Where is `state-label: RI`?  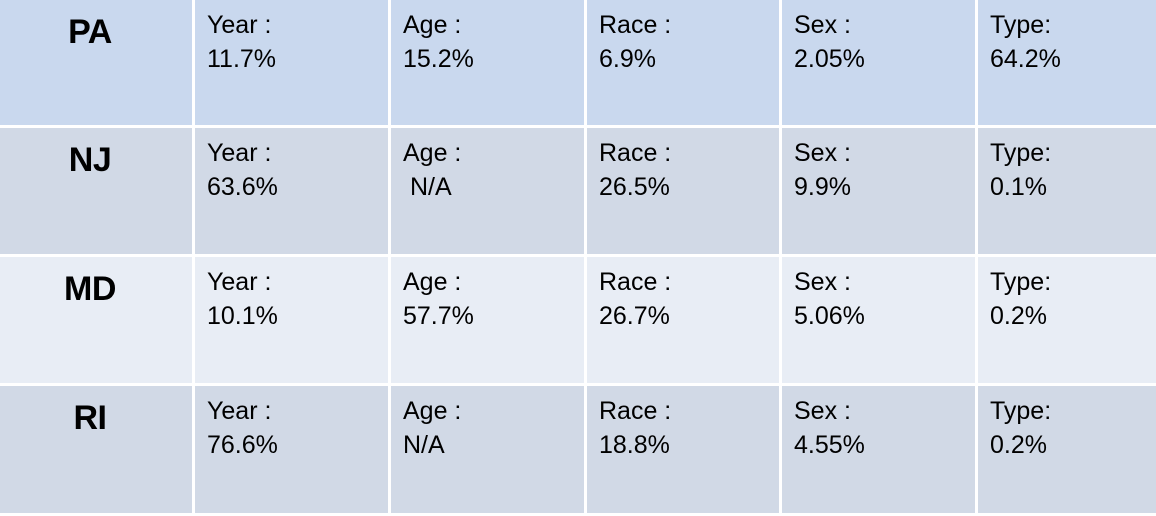 state-label: RI is located at coordinates (90, 418).